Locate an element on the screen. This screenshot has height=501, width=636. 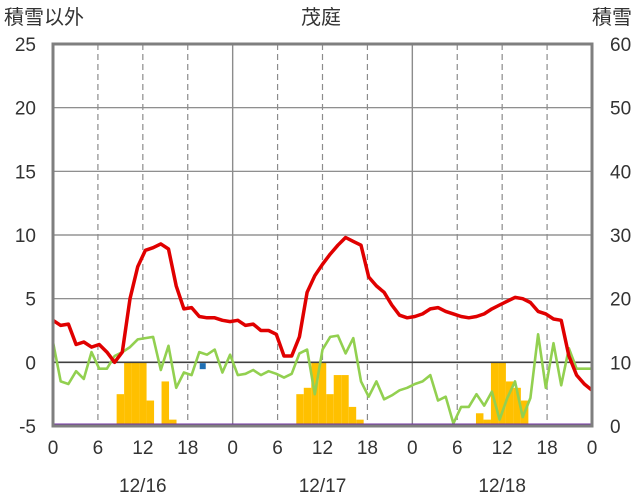
x-date-labels: 12/16 12/17 12/18 is located at coordinates (322, 486).